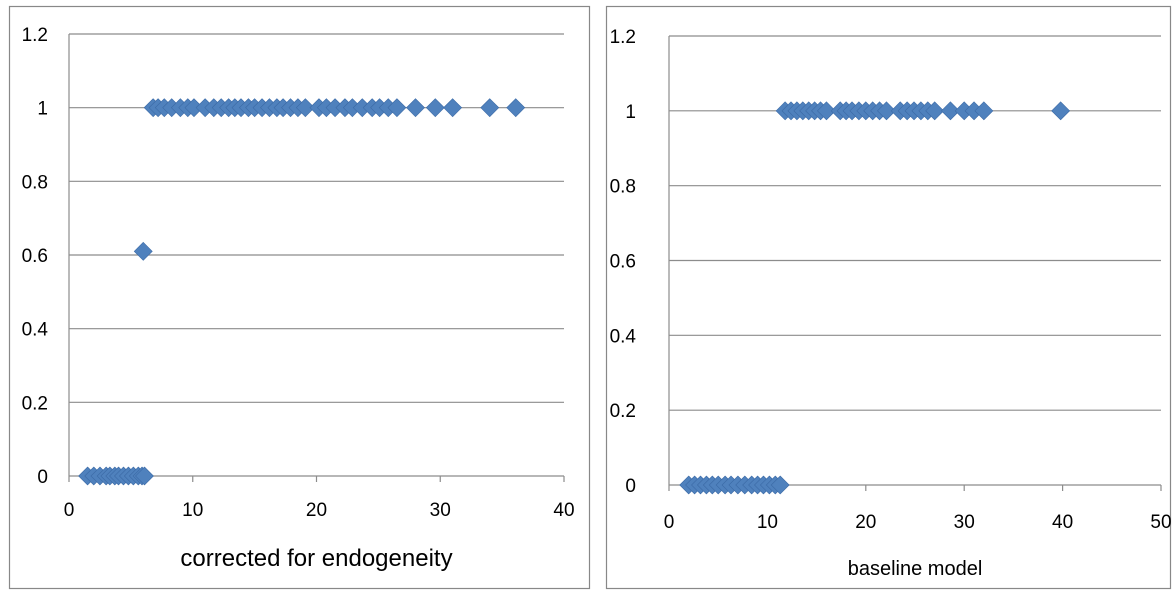 Image resolution: width=1176 pixels, height=594 pixels. What do you see at coordinates (316, 558) in the screenshot?
I see `x-axis-label: corrected for endogeneity` at bounding box center [316, 558].